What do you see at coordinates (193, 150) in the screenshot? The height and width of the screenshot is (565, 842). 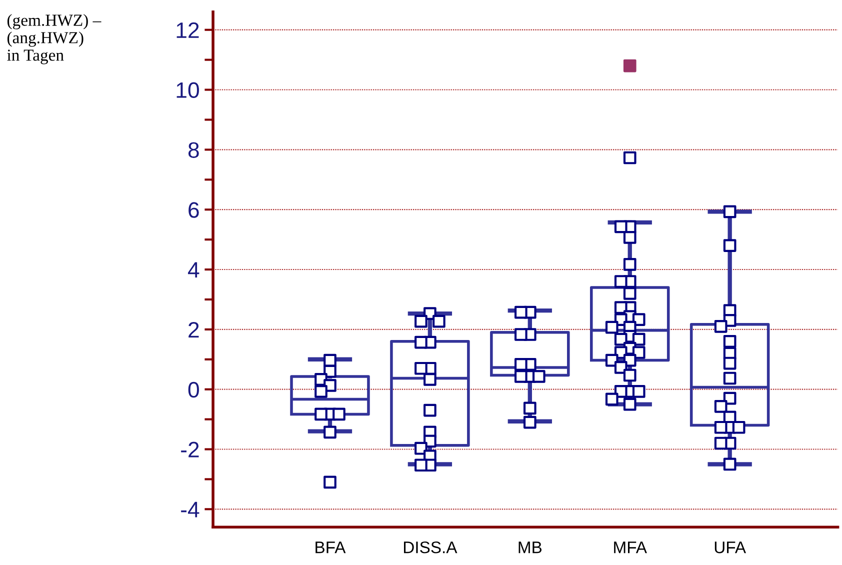 I see `y-tick-label: 8` at bounding box center [193, 150].